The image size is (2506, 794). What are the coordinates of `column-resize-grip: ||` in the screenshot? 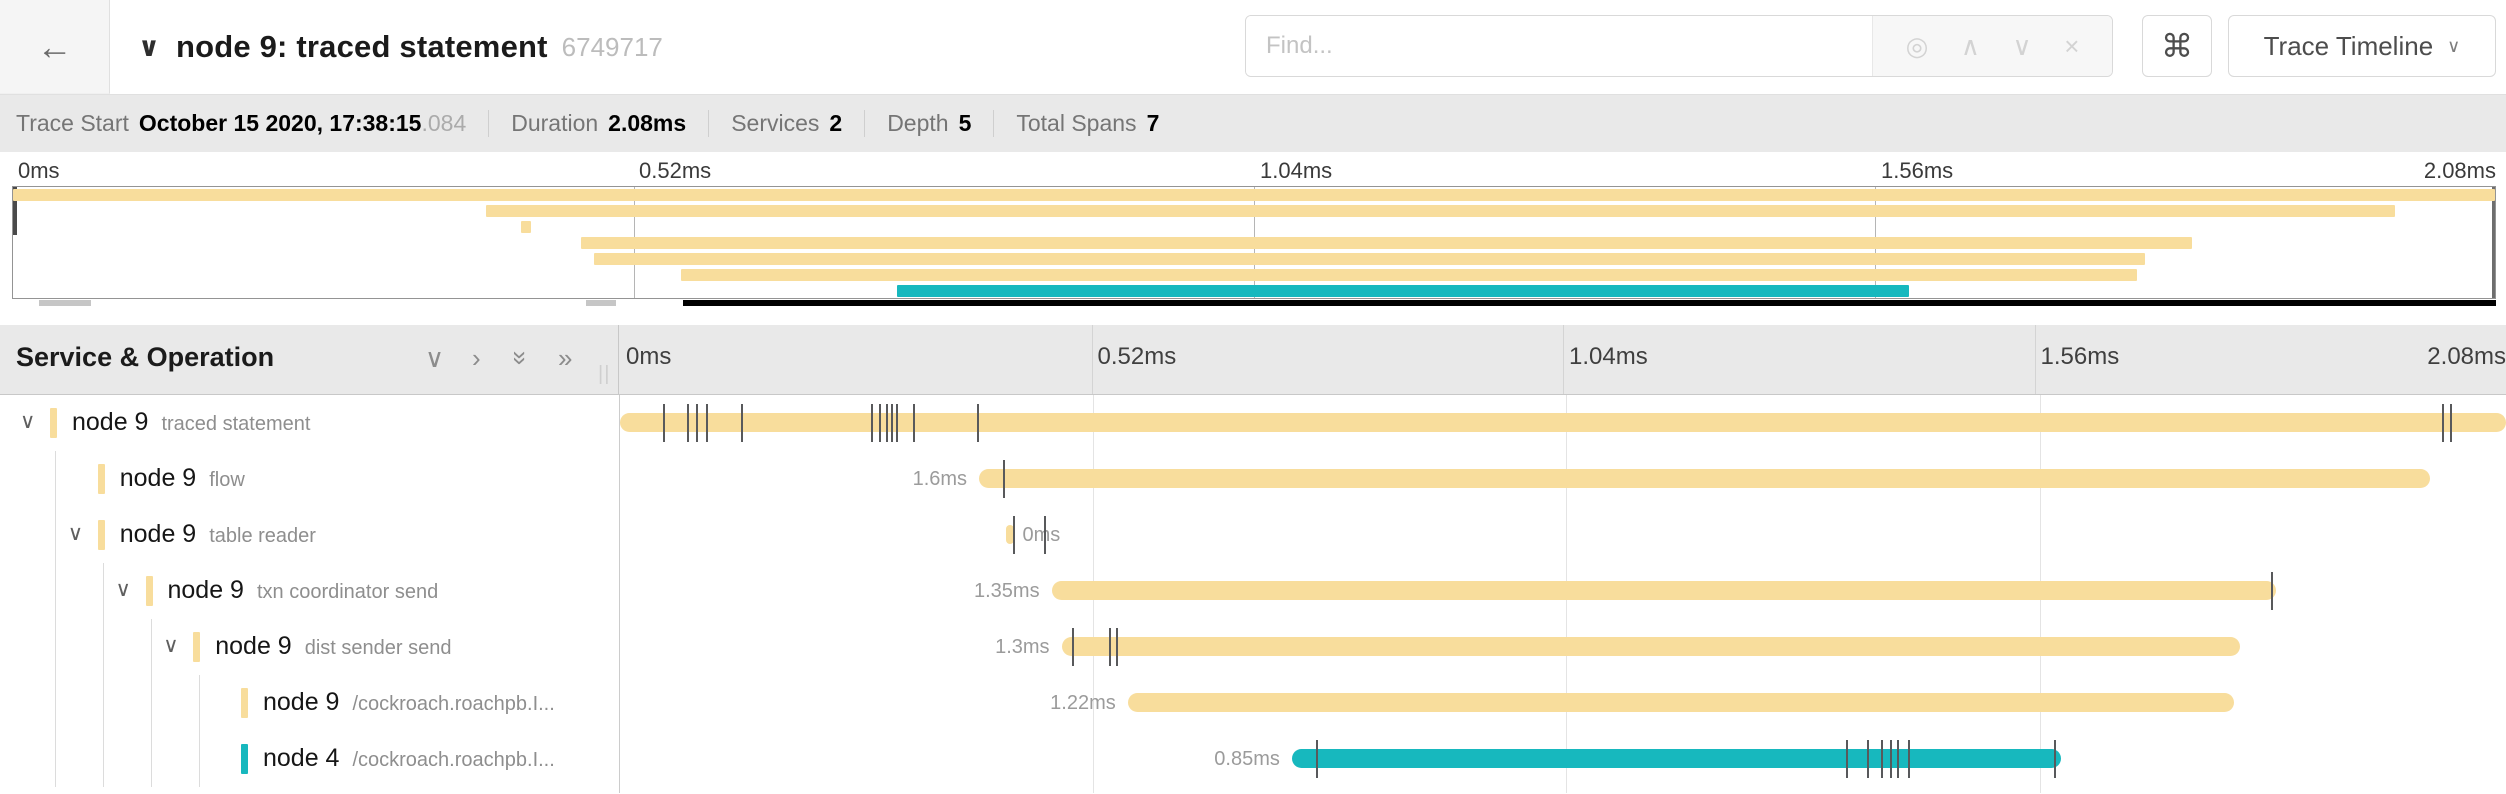 It's located at (604, 374).